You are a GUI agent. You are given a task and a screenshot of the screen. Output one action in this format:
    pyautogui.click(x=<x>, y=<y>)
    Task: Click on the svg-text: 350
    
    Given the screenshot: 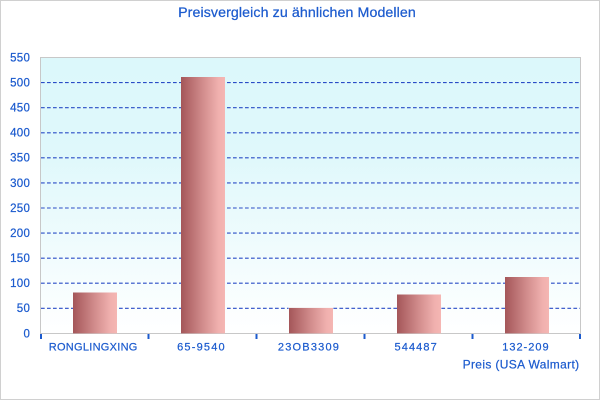 What is the action you would take?
    pyautogui.click(x=20, y=159)
    